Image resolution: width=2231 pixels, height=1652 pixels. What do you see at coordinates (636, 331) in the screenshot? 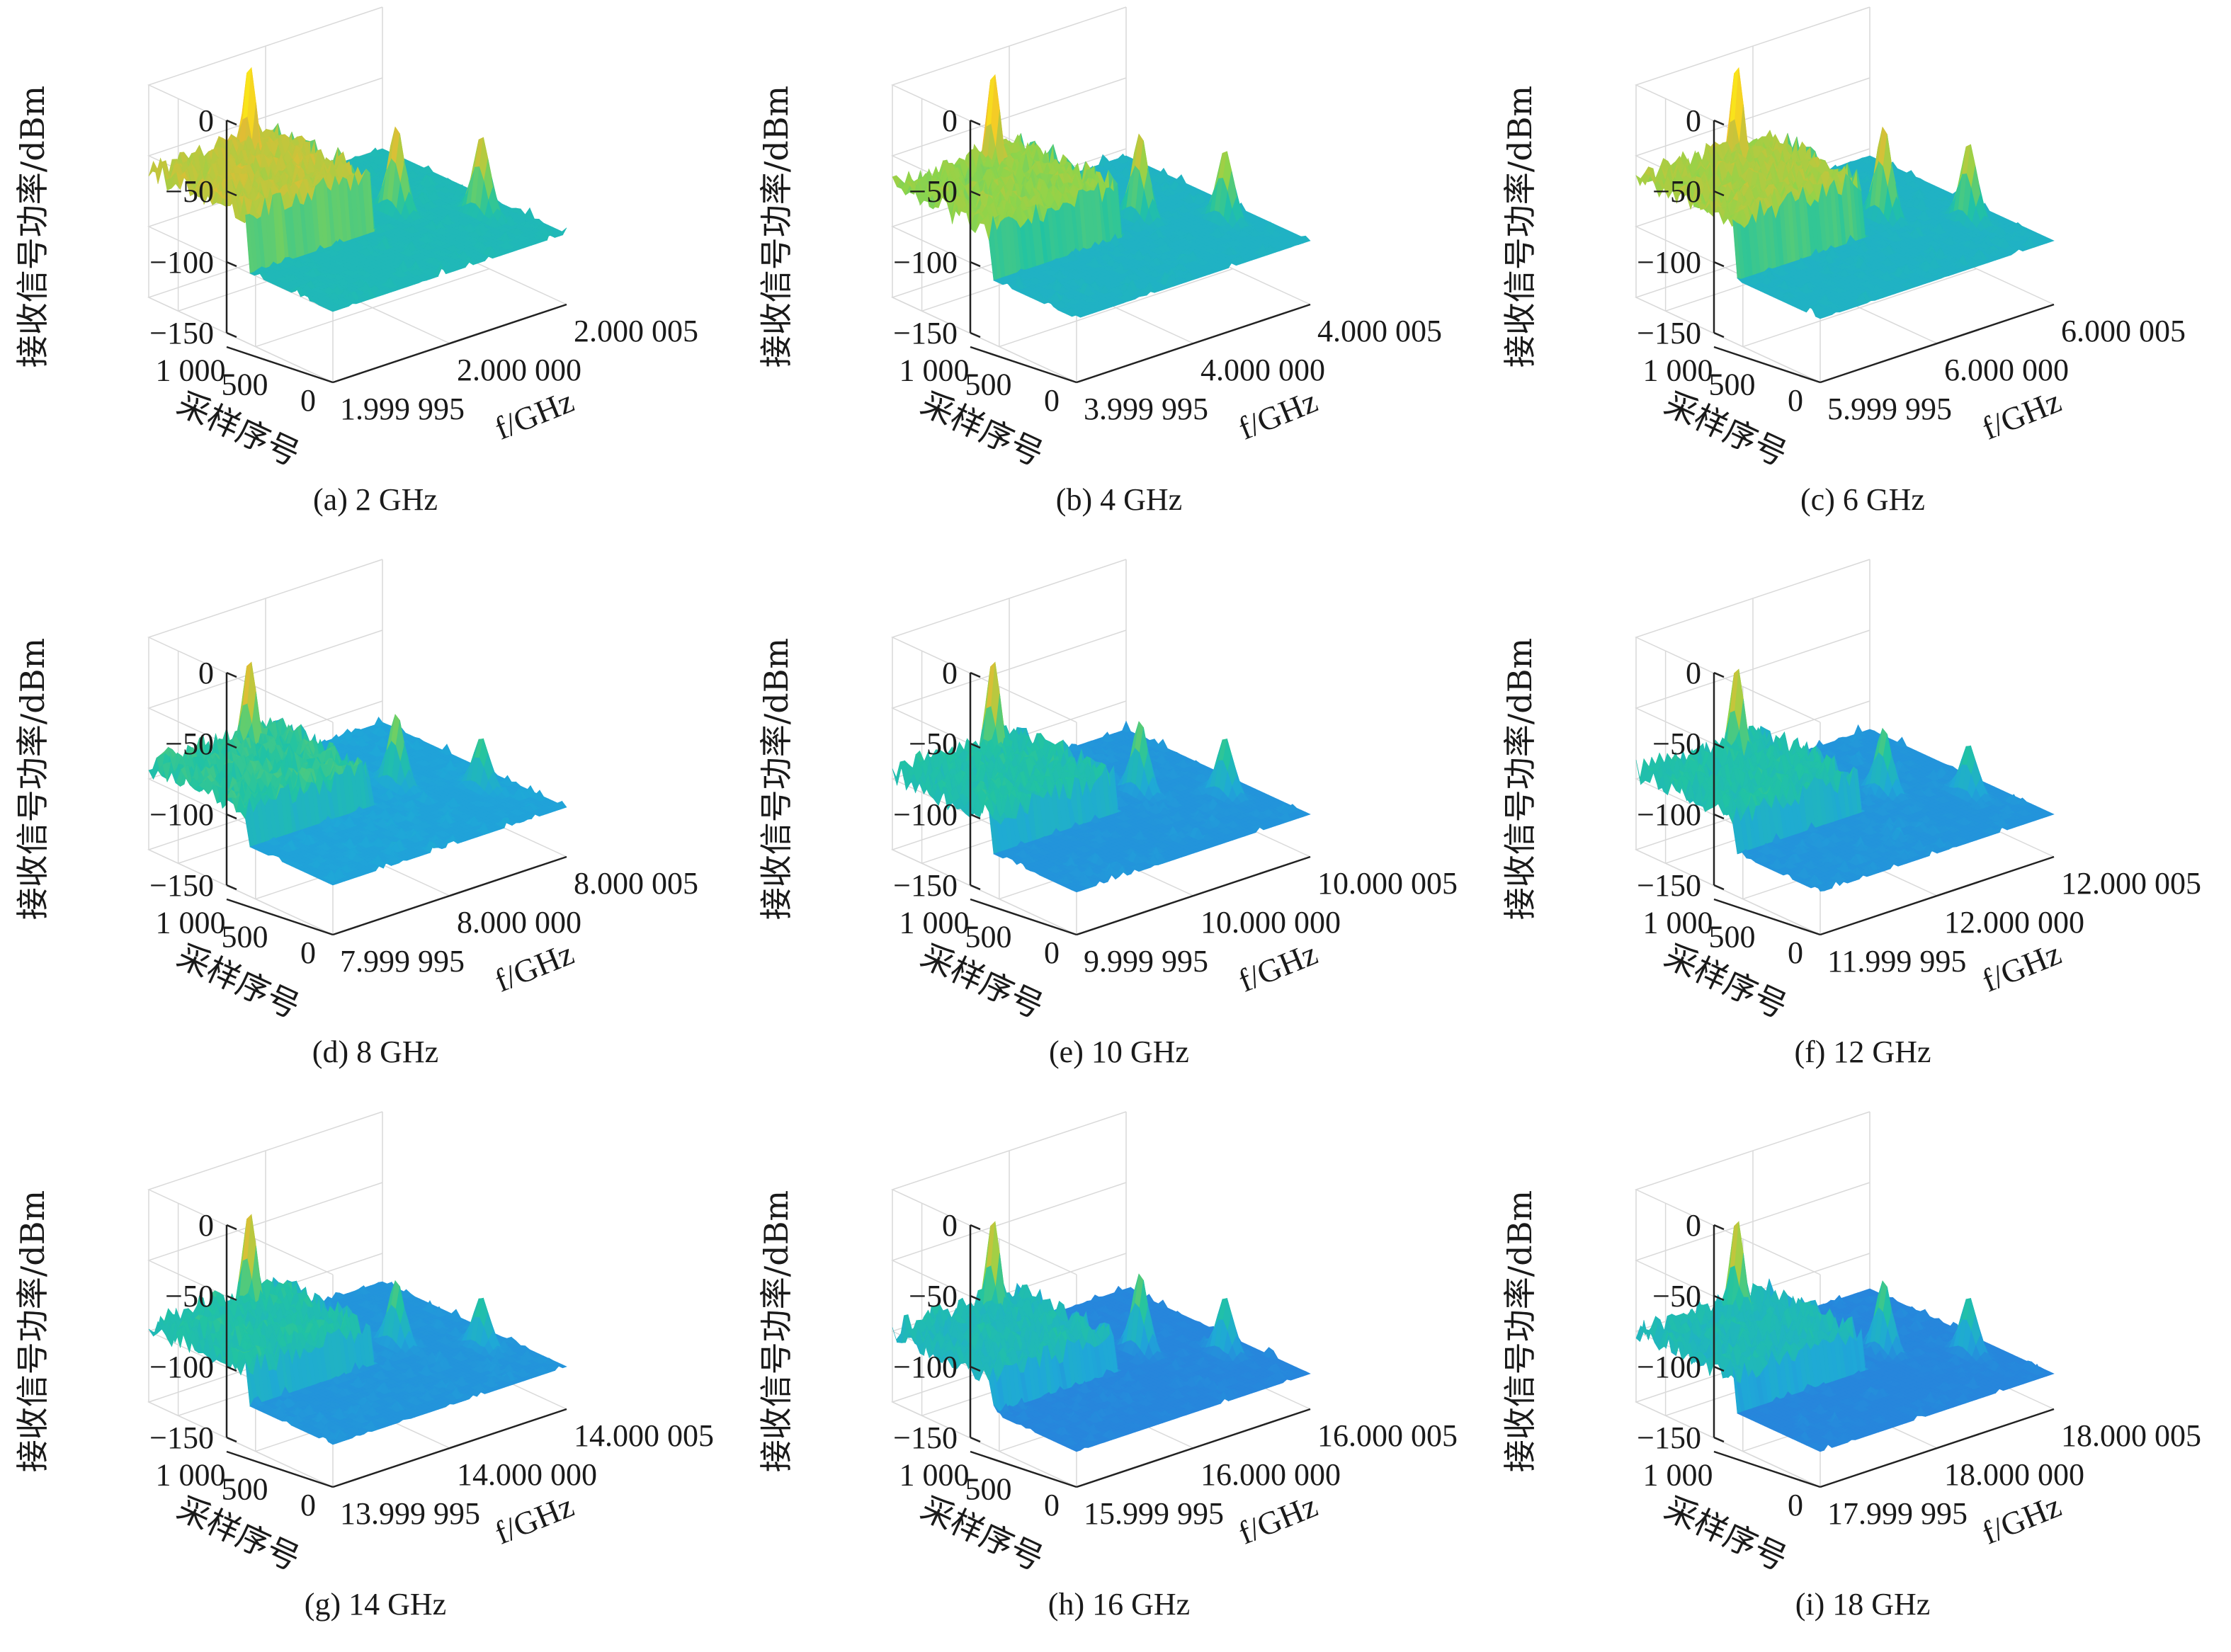
I see `x-tick-label: 2.000 005` at bounding box center [636, 331].